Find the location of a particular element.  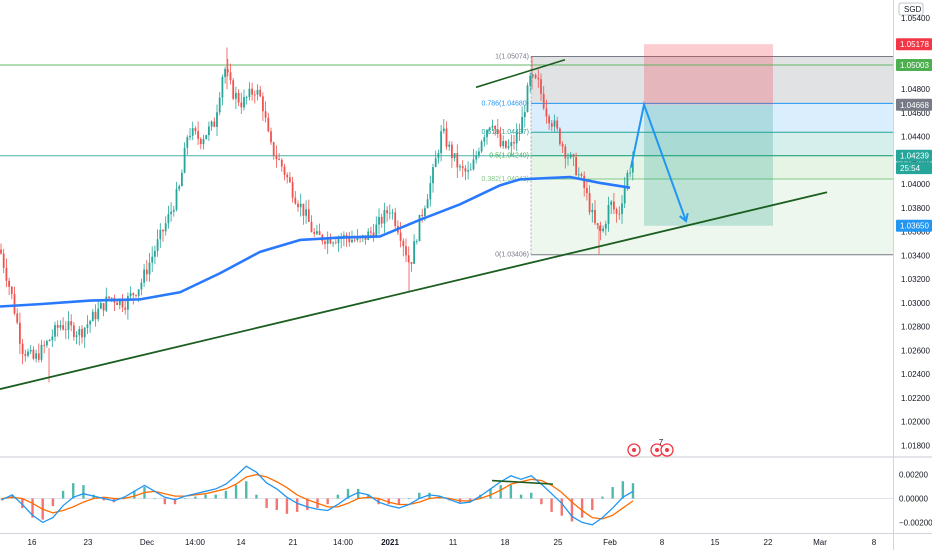

macd-tick-label: 0.00200 is located at coordinates (913, 475).